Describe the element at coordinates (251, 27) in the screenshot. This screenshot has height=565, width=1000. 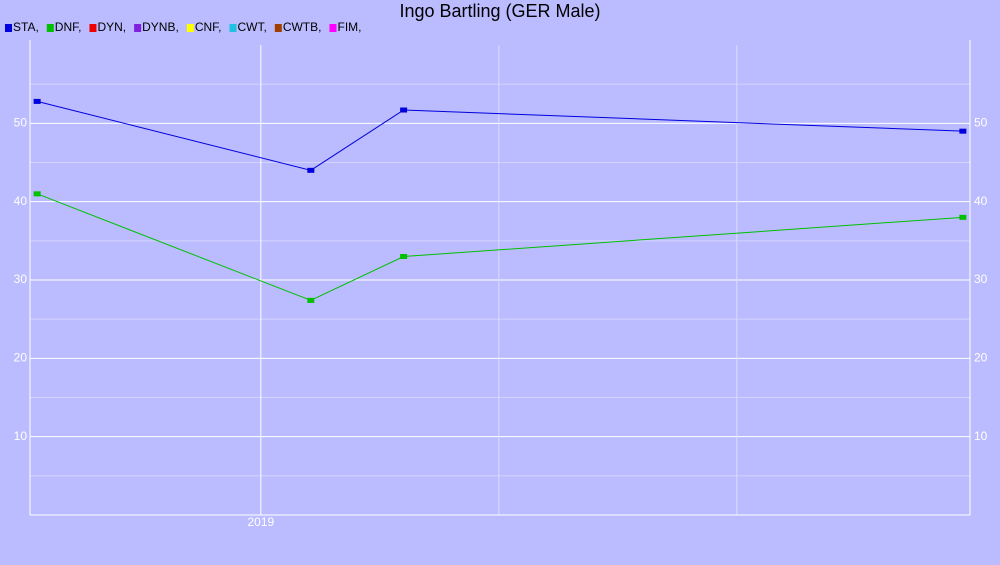
I see `legend-label: CWT,` at that location.